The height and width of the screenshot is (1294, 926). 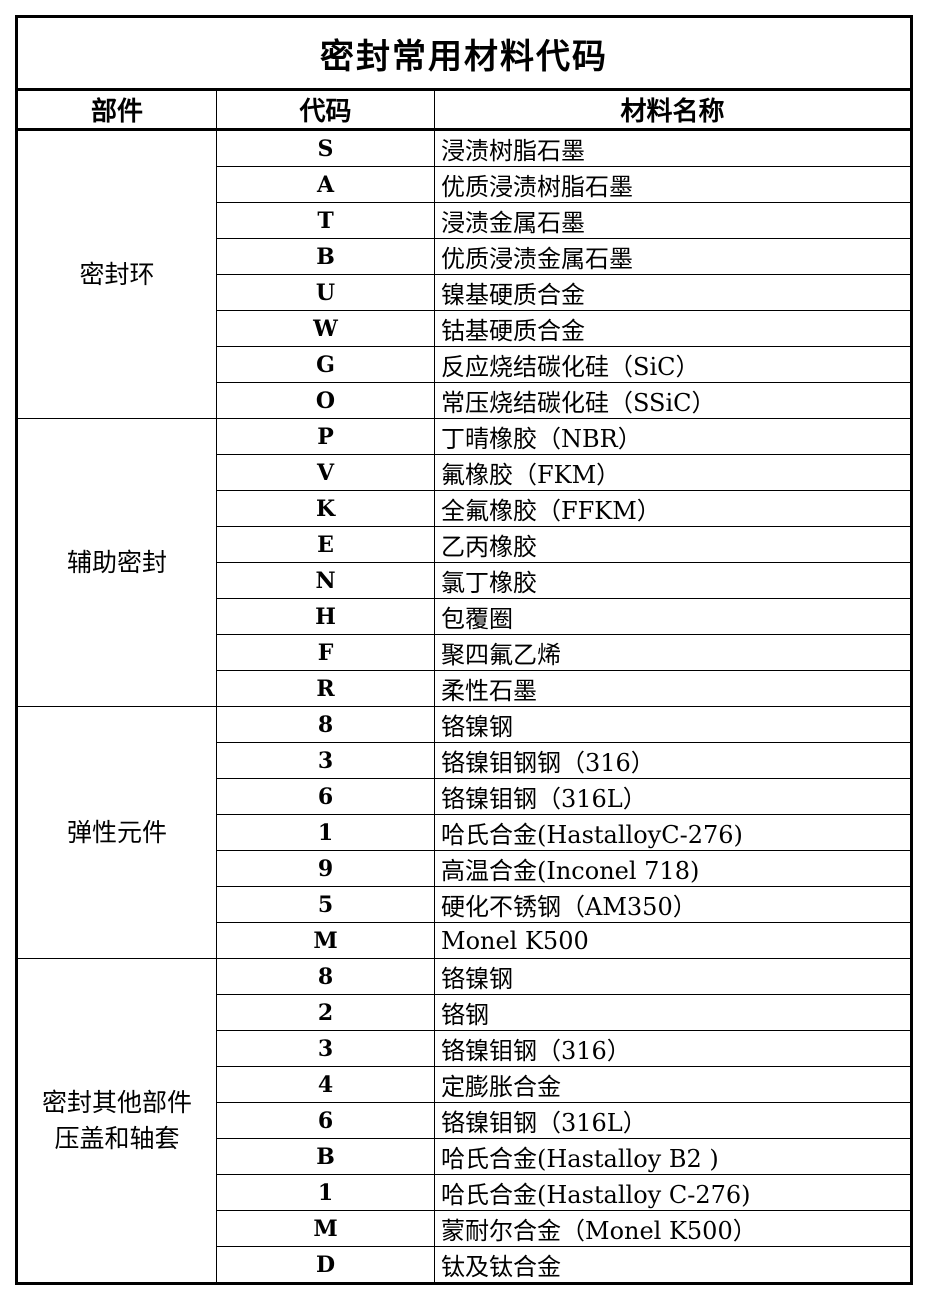 I want to click on material-row: K 全氟橡胶（FFKM）, so click(x=464, y=508).